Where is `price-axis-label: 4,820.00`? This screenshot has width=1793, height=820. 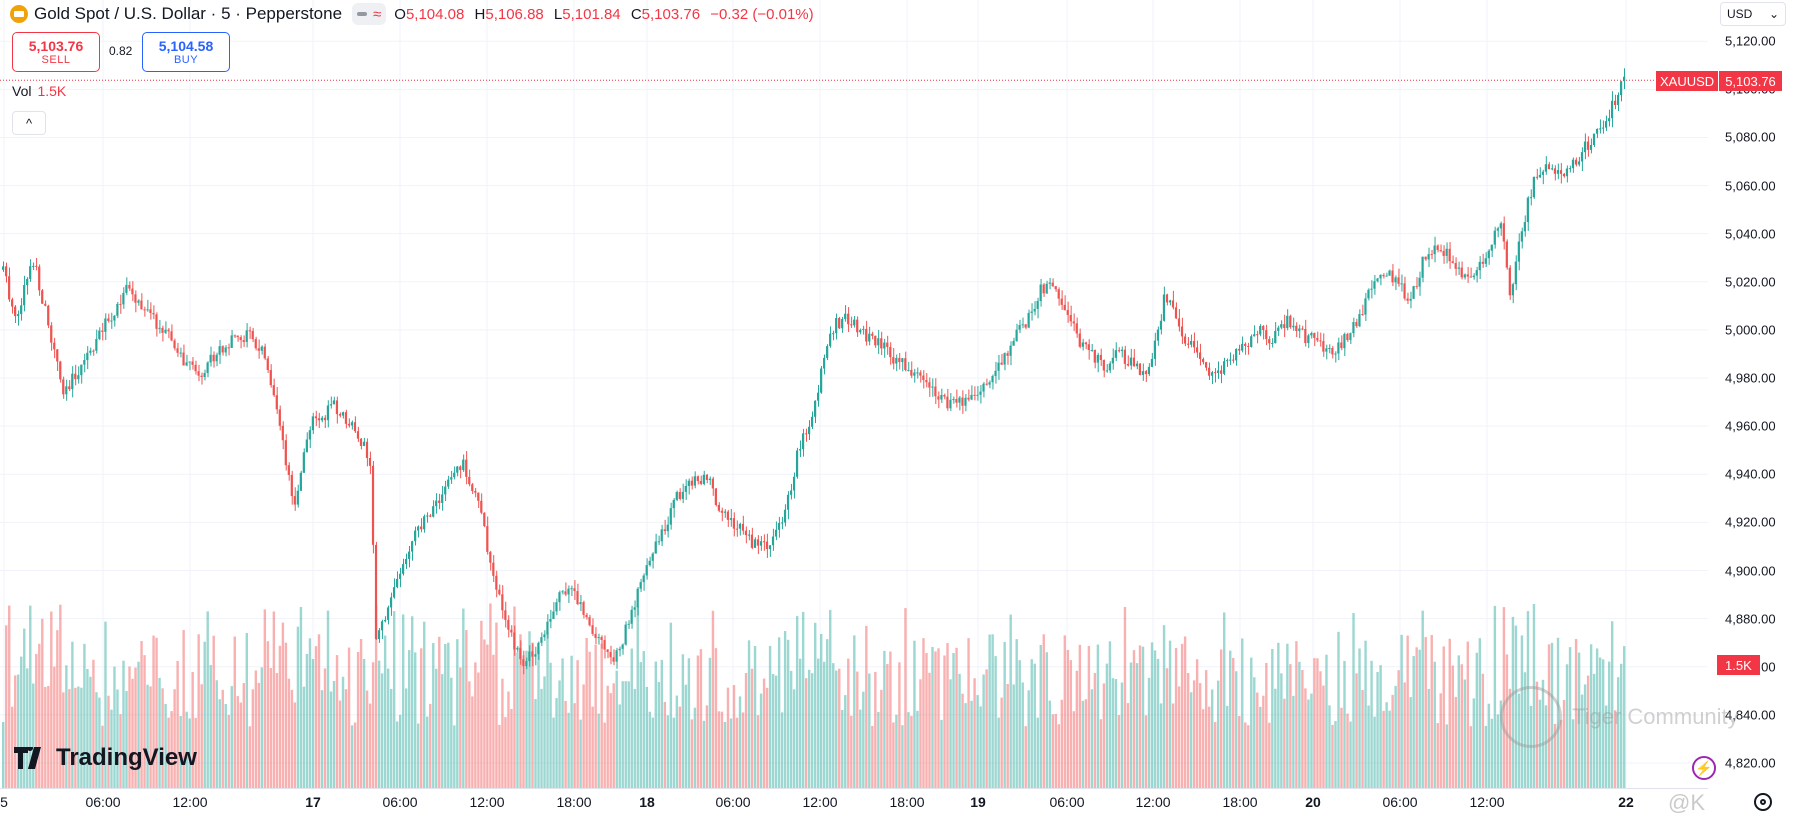
price-axis-label: 4,820.00 is located at coordinates (1750, 763).